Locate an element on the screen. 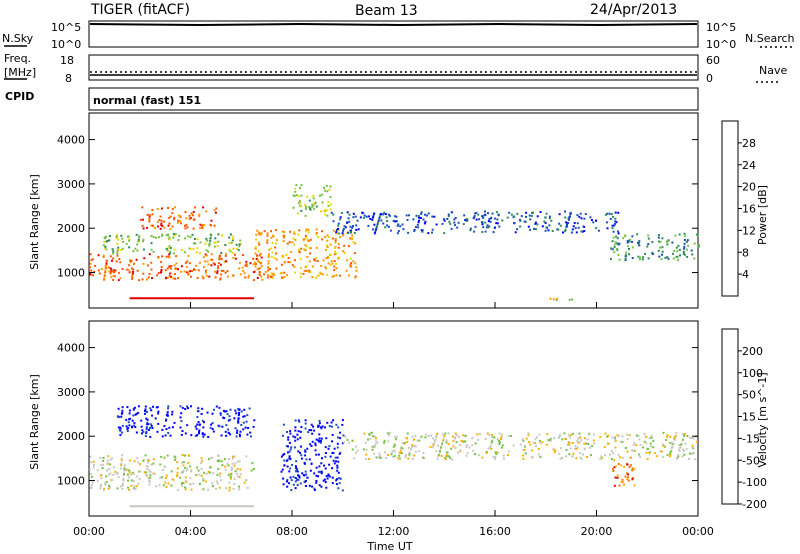 This screenshot has height=554, width=800. velocity-colorbar-label: Velocity [m s^-1] is located at coordinates (762, 419).